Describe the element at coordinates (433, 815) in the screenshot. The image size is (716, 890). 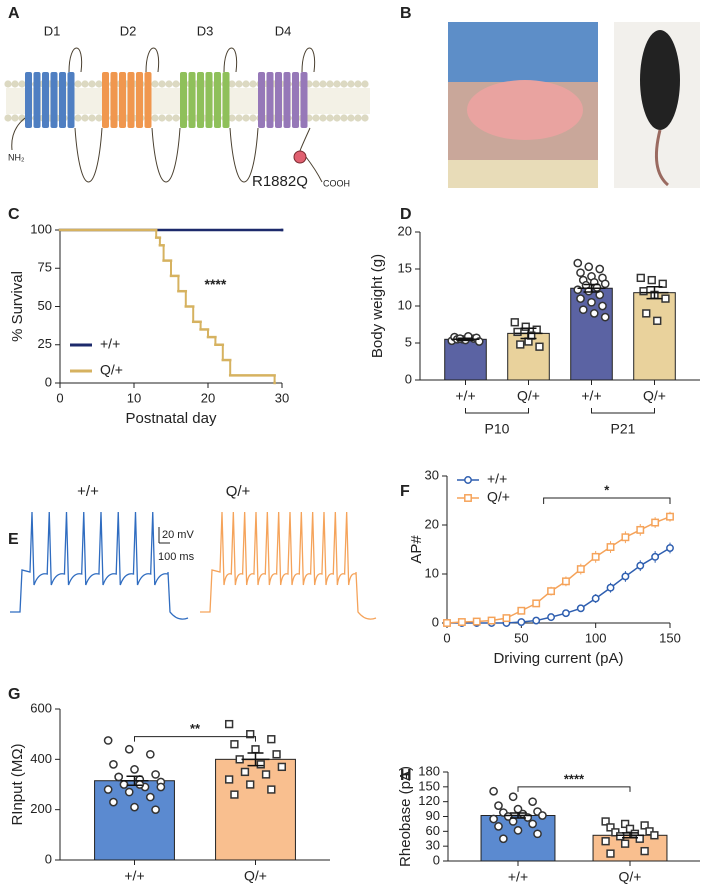
I see `y-tick-label: 90` at that location.